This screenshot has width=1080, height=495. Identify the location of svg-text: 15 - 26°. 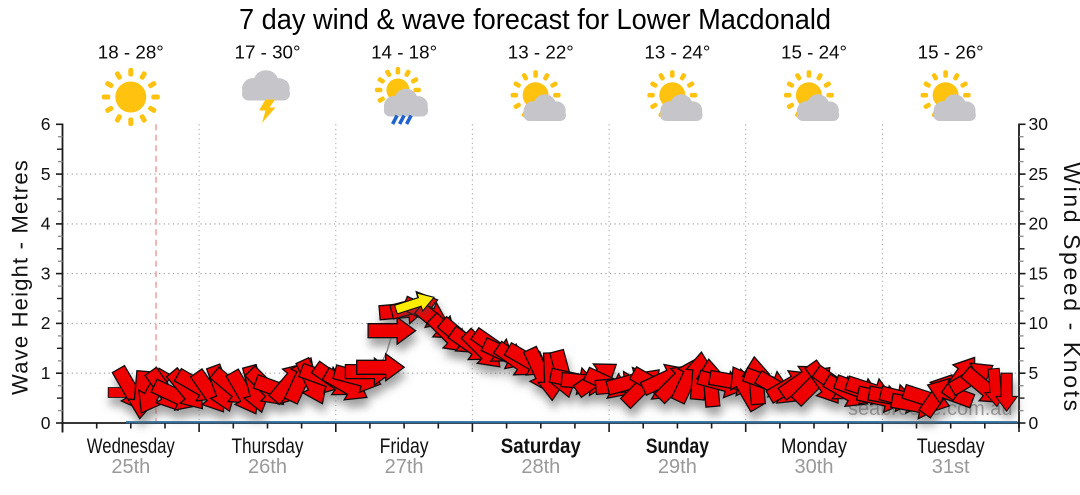
(951, 53).